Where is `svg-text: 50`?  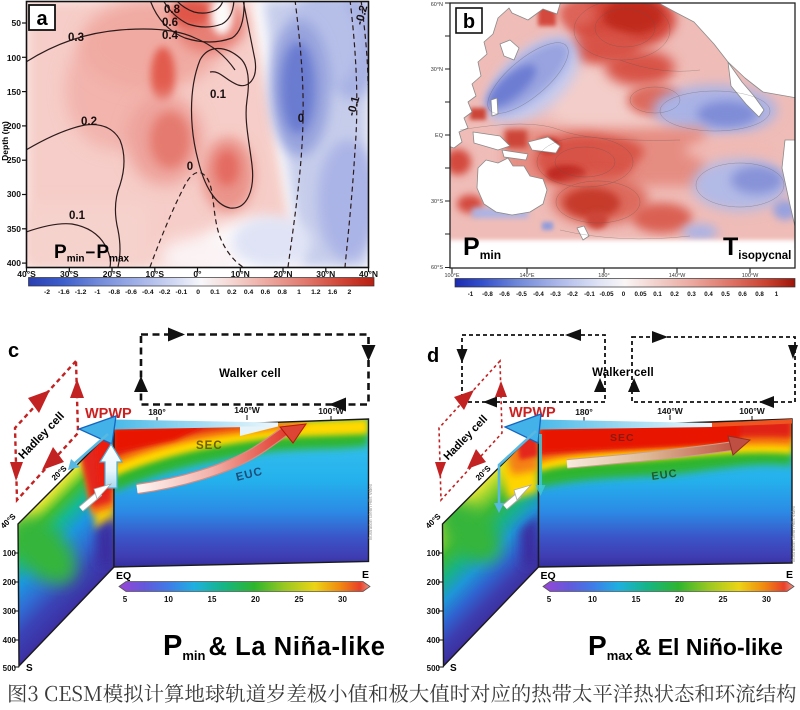 svg-text: 50 is located at coordinates (17, 23).